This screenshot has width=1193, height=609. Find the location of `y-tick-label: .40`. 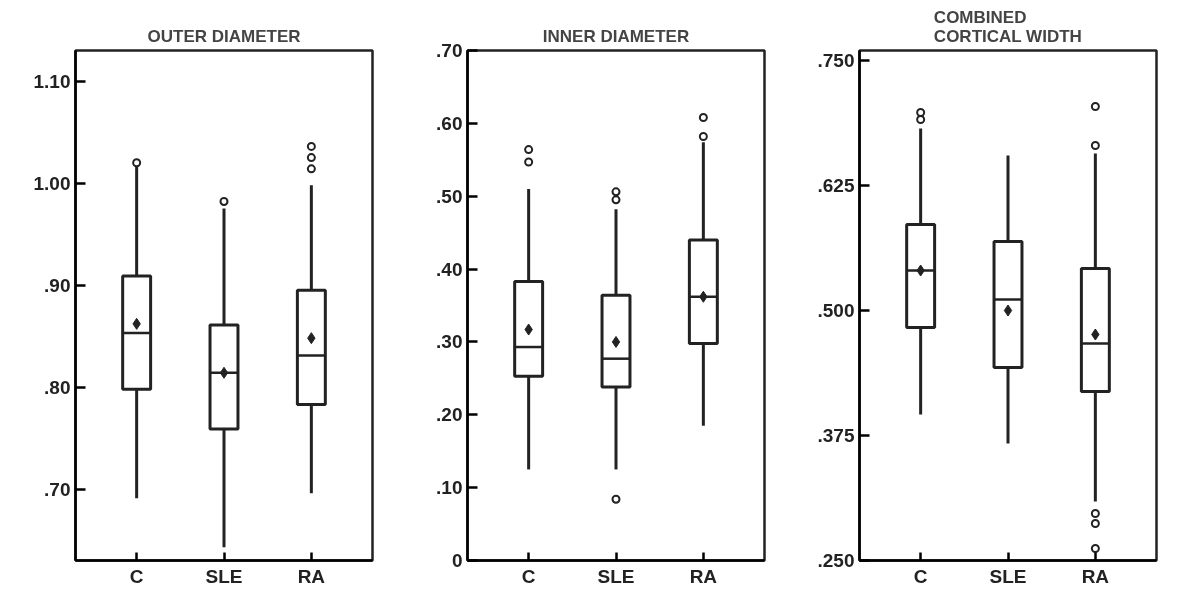

y-tick-label: .40 is located at coordinates (449, 269).